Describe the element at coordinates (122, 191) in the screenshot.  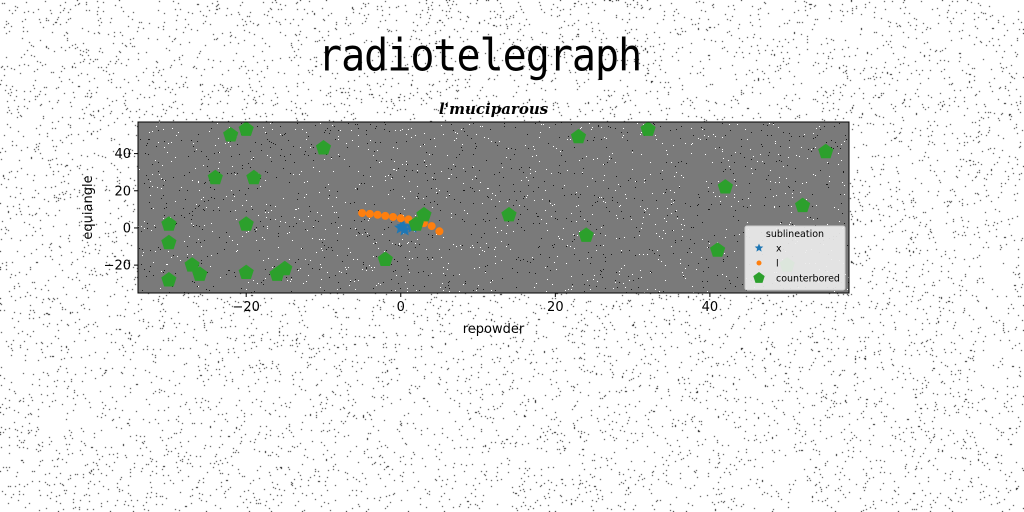
I see `y-tick-label: 20` at that location.